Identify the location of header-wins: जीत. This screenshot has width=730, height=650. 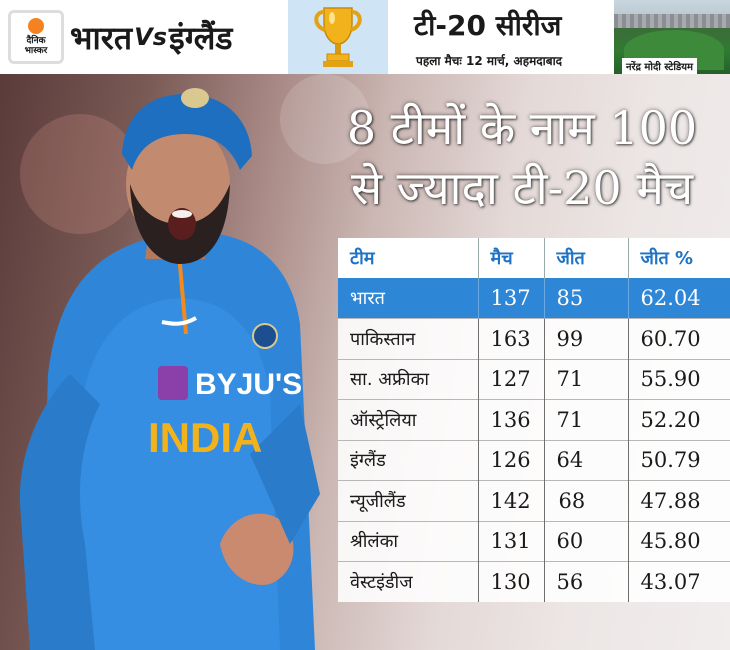
(585, 258).